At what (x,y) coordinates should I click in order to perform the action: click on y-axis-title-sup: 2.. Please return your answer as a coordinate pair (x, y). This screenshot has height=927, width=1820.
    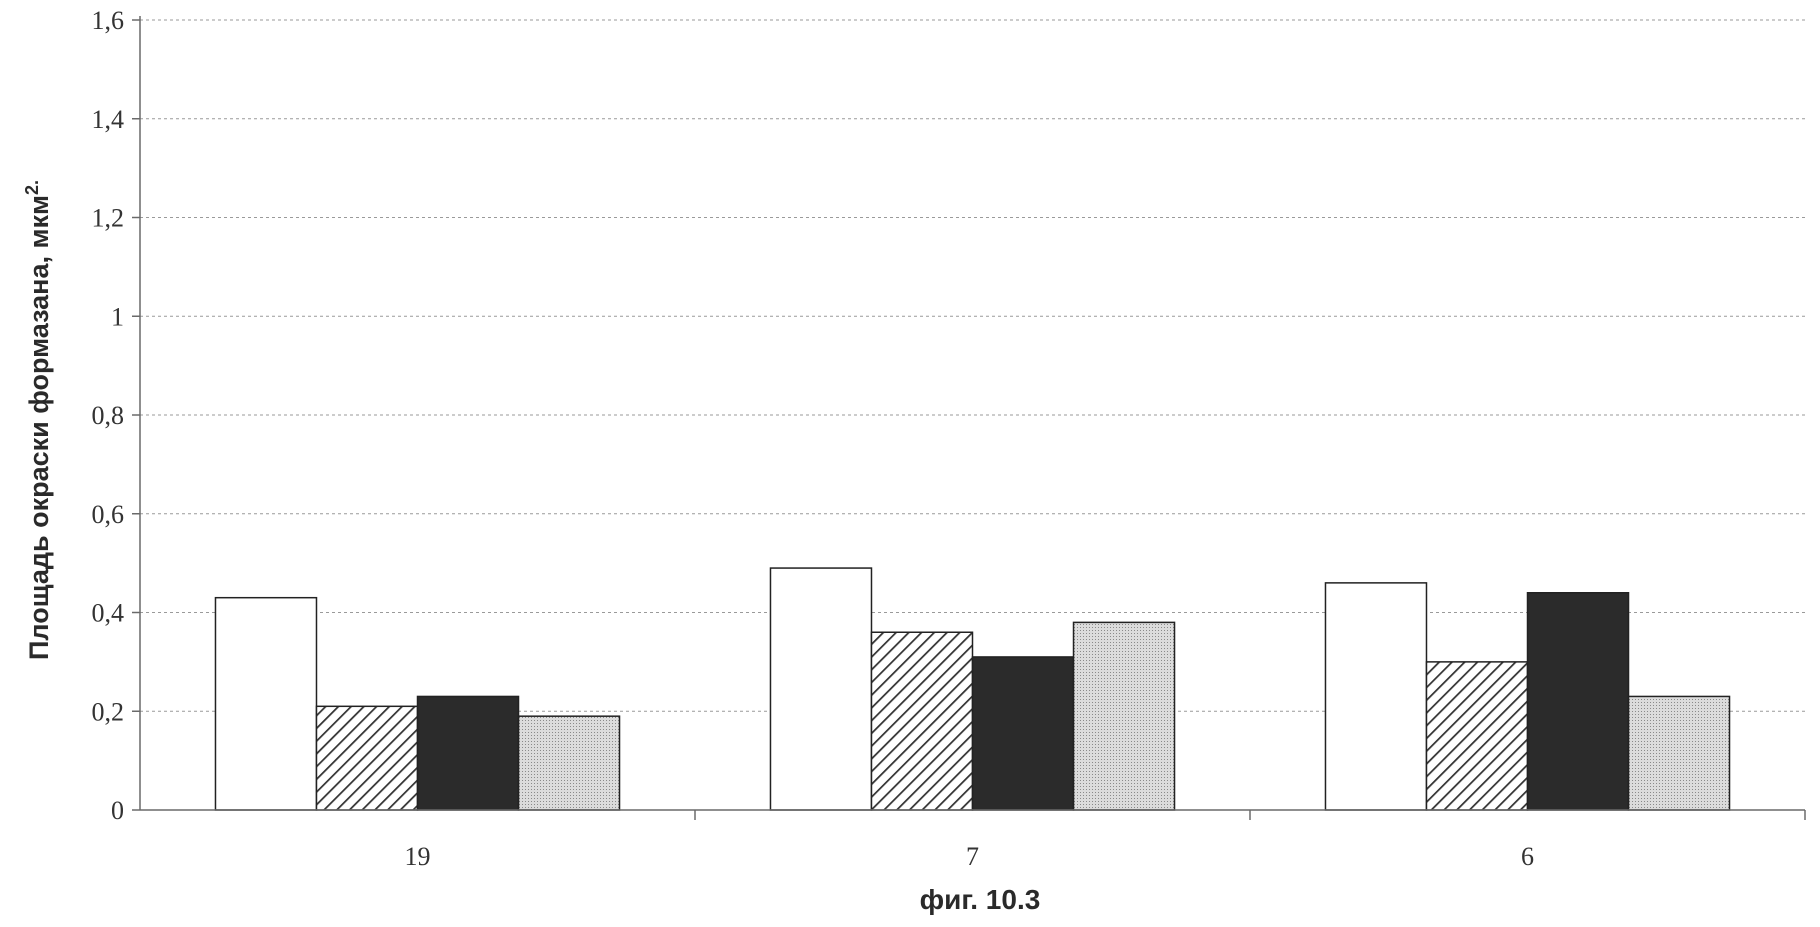
    Looking at the image, I should click on (32, 187).